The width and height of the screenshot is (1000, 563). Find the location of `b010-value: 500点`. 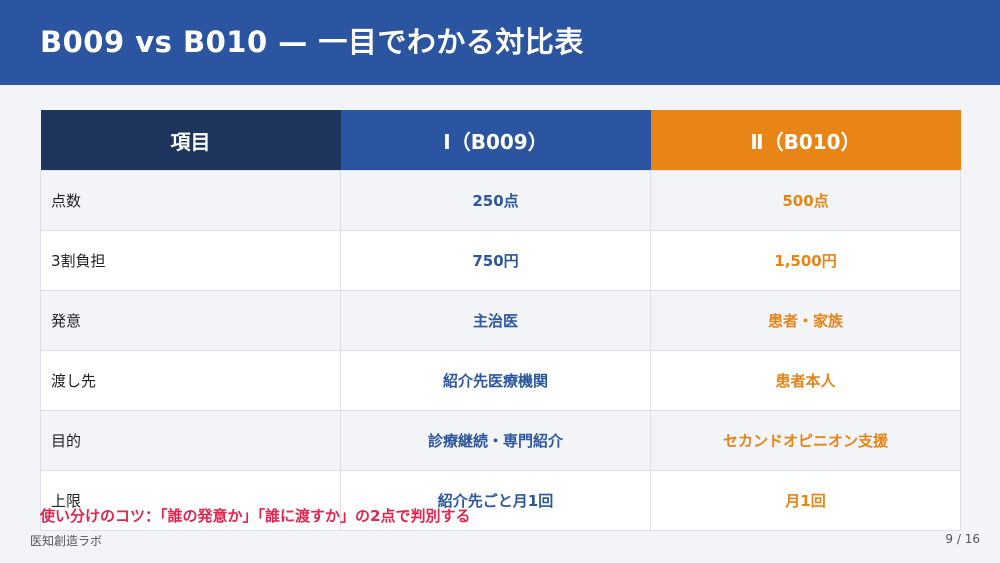

b010-value: 500点 is located at coordinates (805, 200).